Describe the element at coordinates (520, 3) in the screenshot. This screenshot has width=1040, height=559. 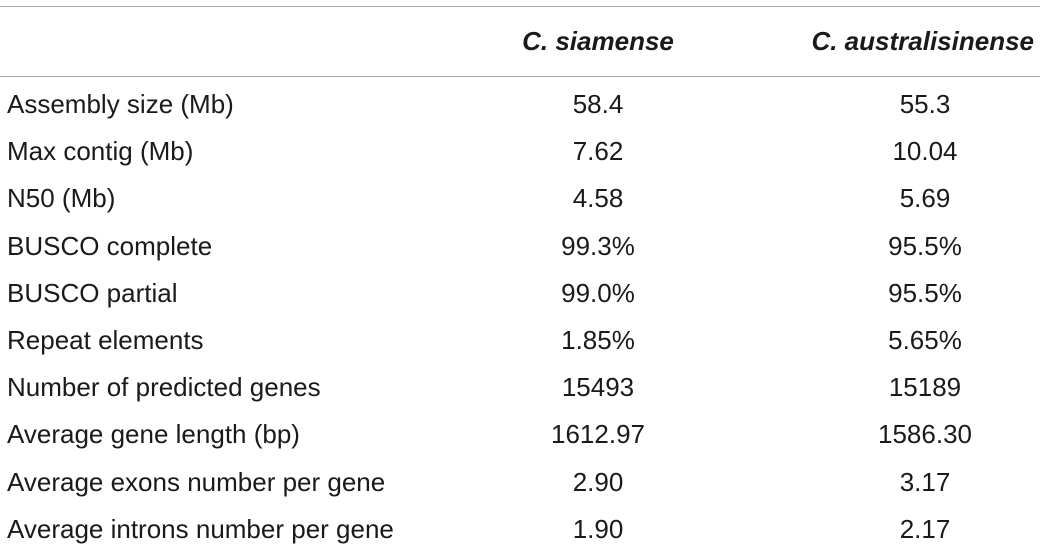
I see `top-rule` at that location.